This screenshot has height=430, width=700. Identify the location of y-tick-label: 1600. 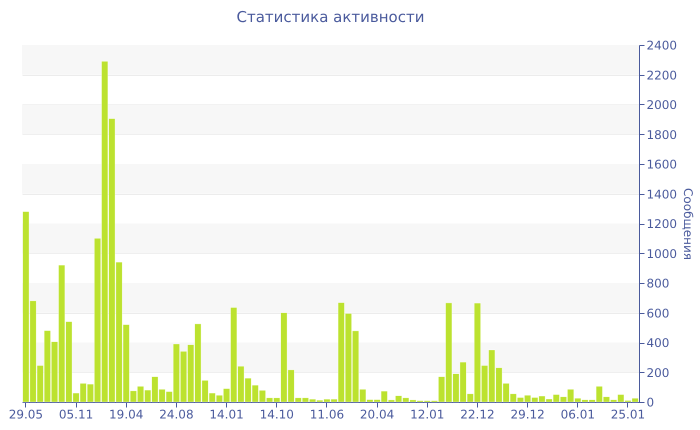
(662, 165).